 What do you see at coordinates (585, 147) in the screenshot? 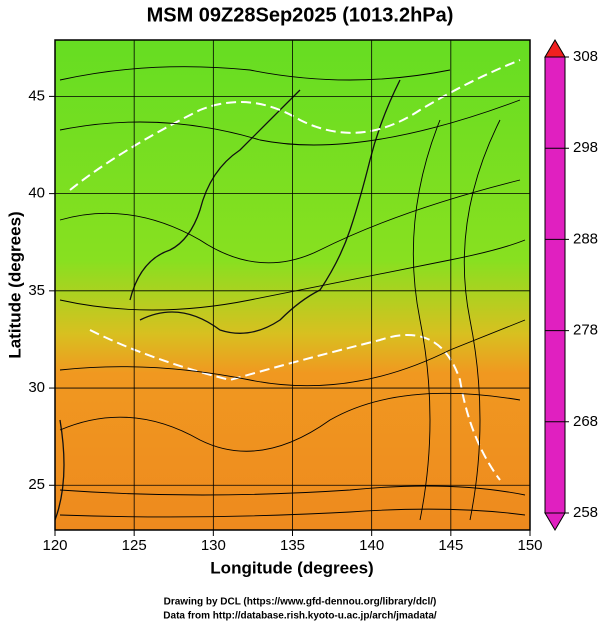
I see `colorbar-label: 298` at bounding box center [585, 147].